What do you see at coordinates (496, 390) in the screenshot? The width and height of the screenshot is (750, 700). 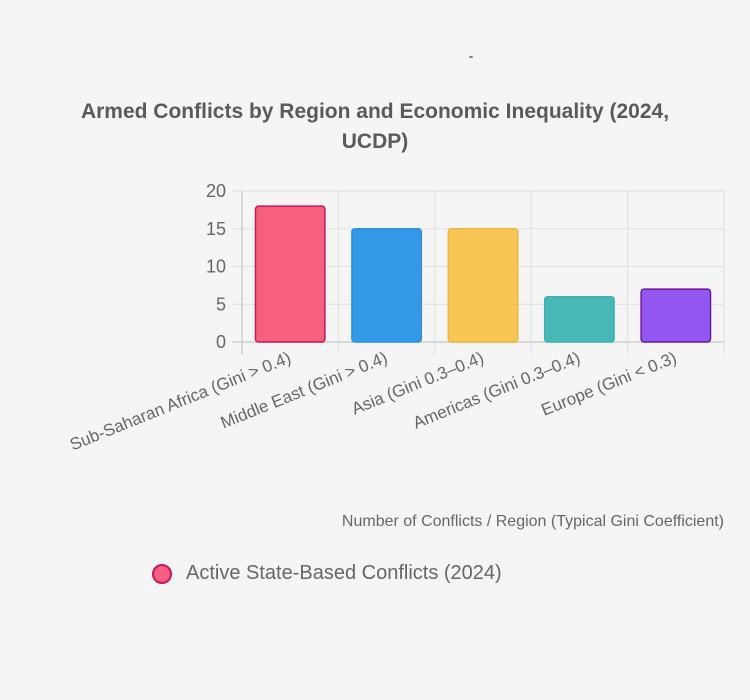 I see `x-tick-label: Americas (Gini 0.3–0.4)` at bounding box center [496, 390].